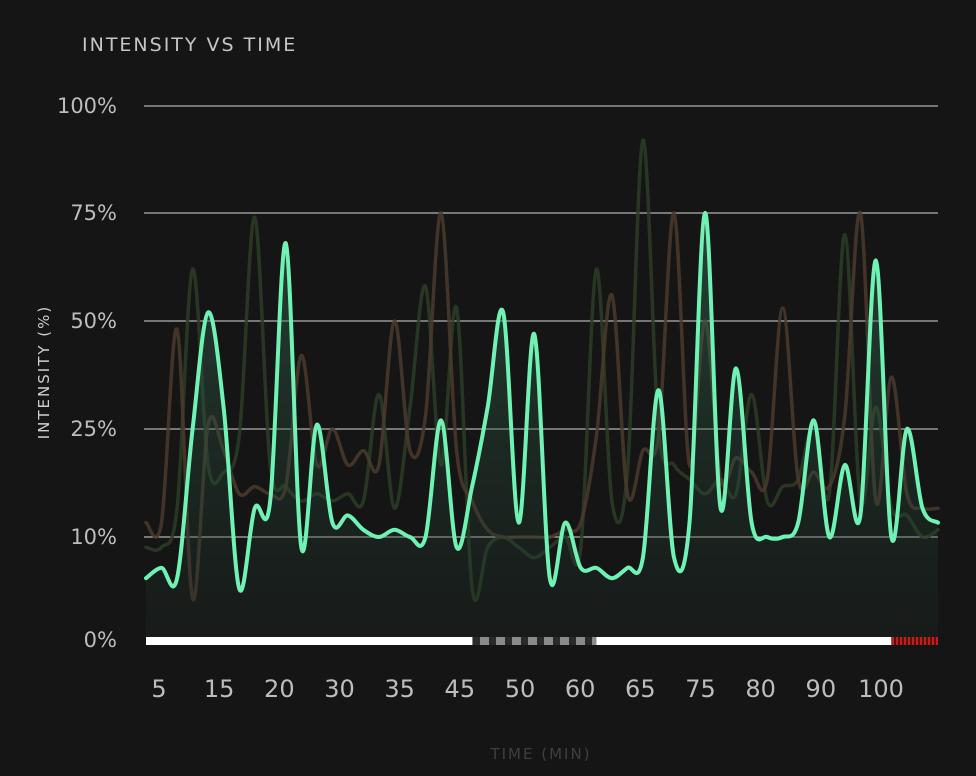 Image resolution: width=976 pixels, height=776 pixels. I want to click on progress-segment-hatched, so click(914, 641).